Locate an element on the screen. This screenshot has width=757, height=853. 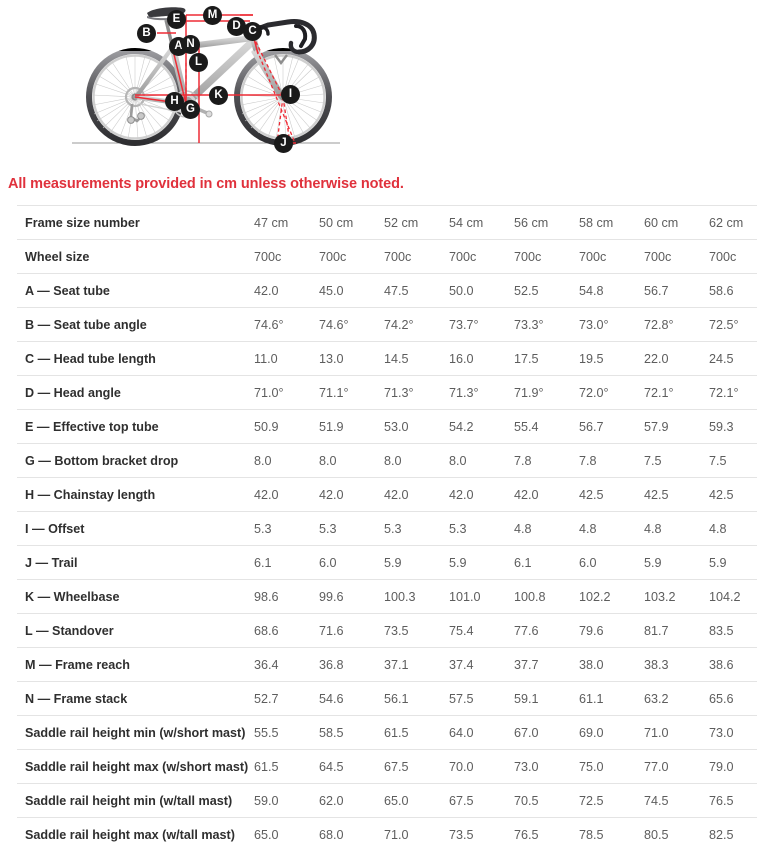
row-value: 54.6 is located at coordinates (351, 698).